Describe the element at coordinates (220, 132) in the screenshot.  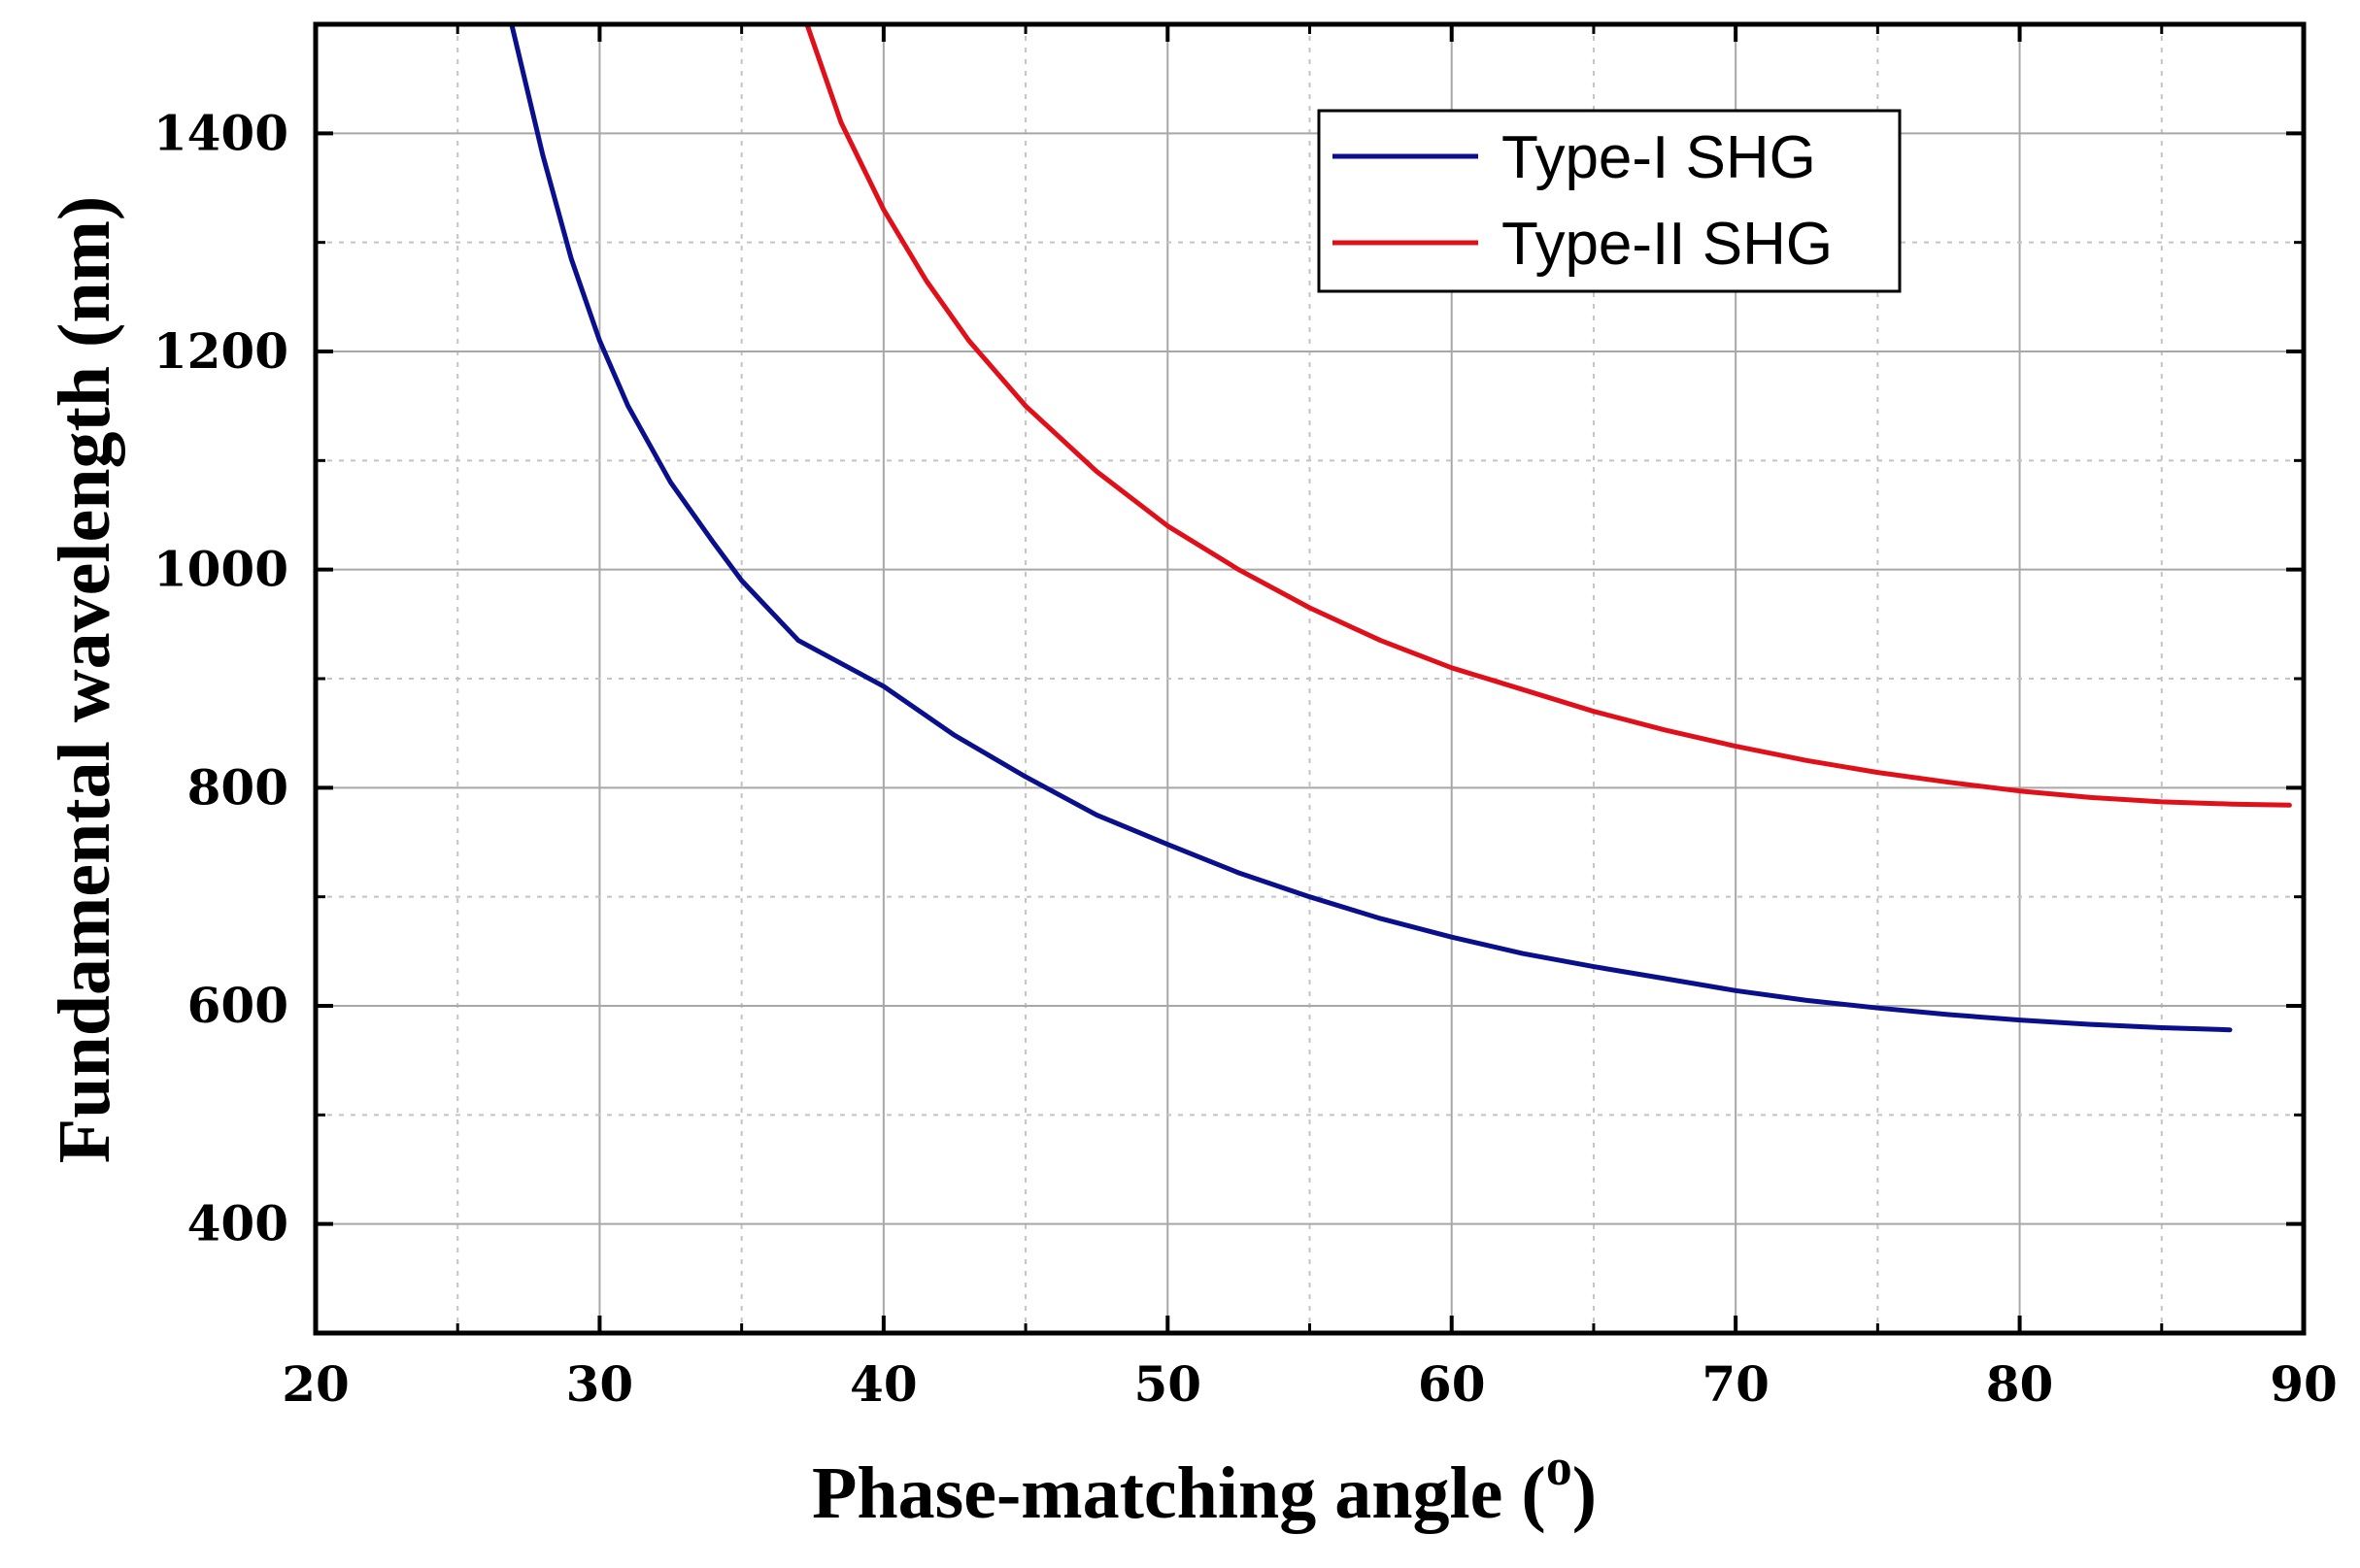
I see `y-tick-label-1400: 1400` at that location.